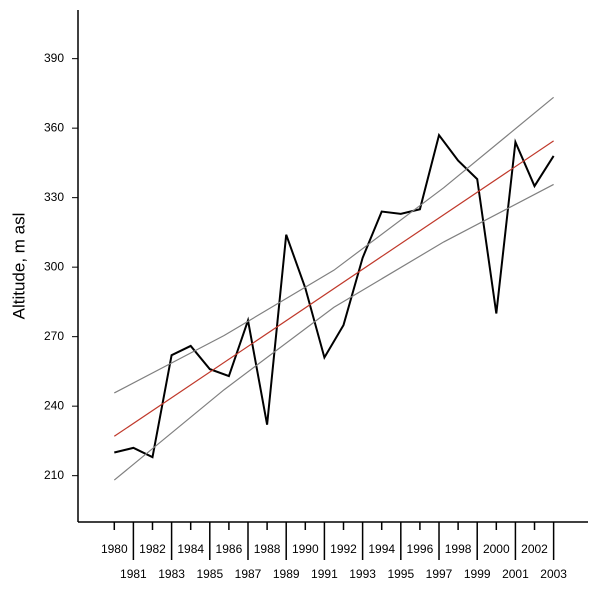  Describe the element at coordinates (54, 127) in the screenshot. I see `y-tick-label: 360` at that location.